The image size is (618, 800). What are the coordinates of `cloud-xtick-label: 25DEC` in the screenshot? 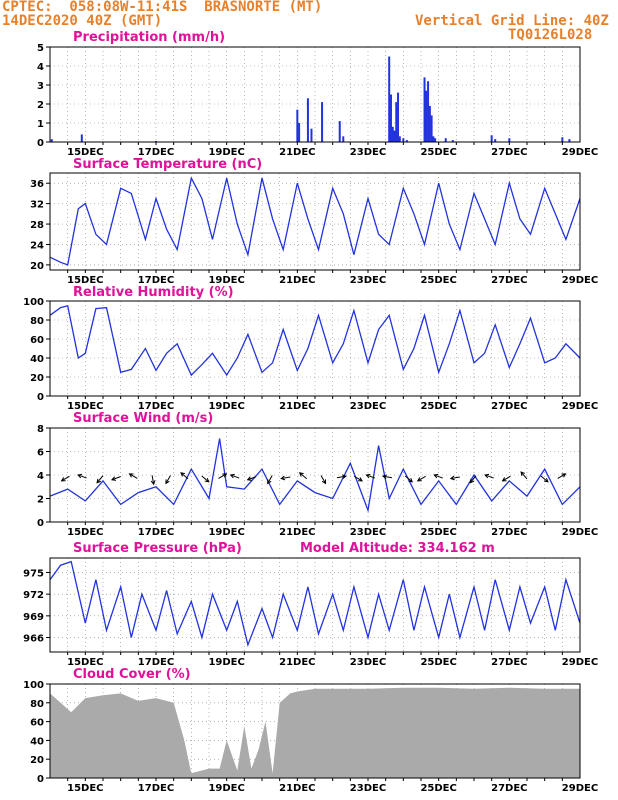 It's located at (438, 788).